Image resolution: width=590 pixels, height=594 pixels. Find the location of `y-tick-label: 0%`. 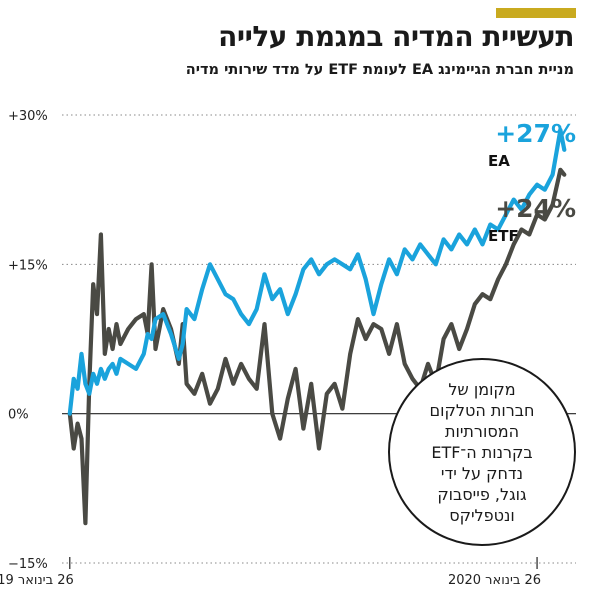

y-tick-label: 0% is located at coordinates (18, 415).